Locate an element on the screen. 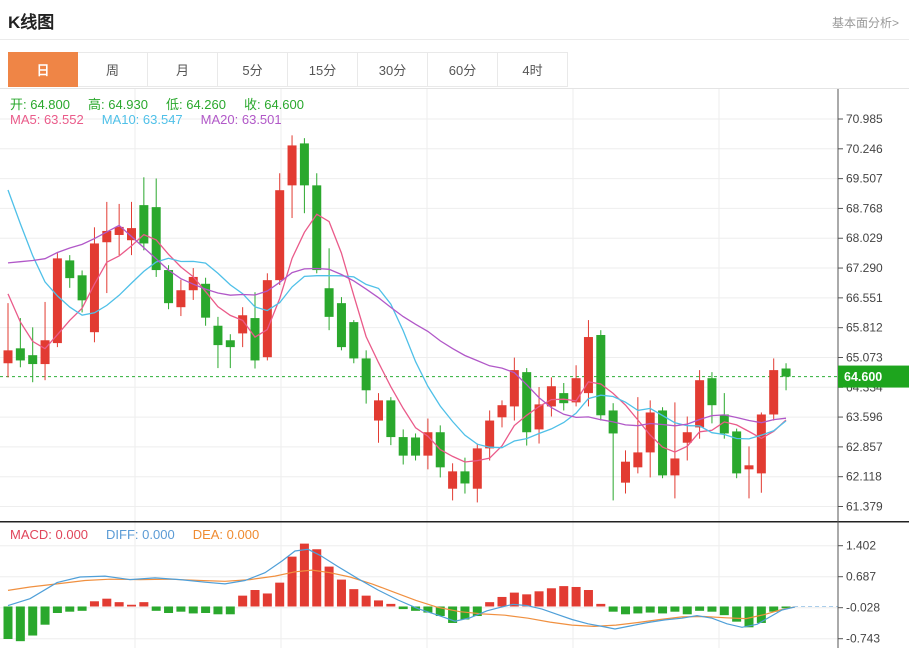 The width and height of the screenshot is (909, 648). tab-month: 月 is located at coordinates (183, 69).